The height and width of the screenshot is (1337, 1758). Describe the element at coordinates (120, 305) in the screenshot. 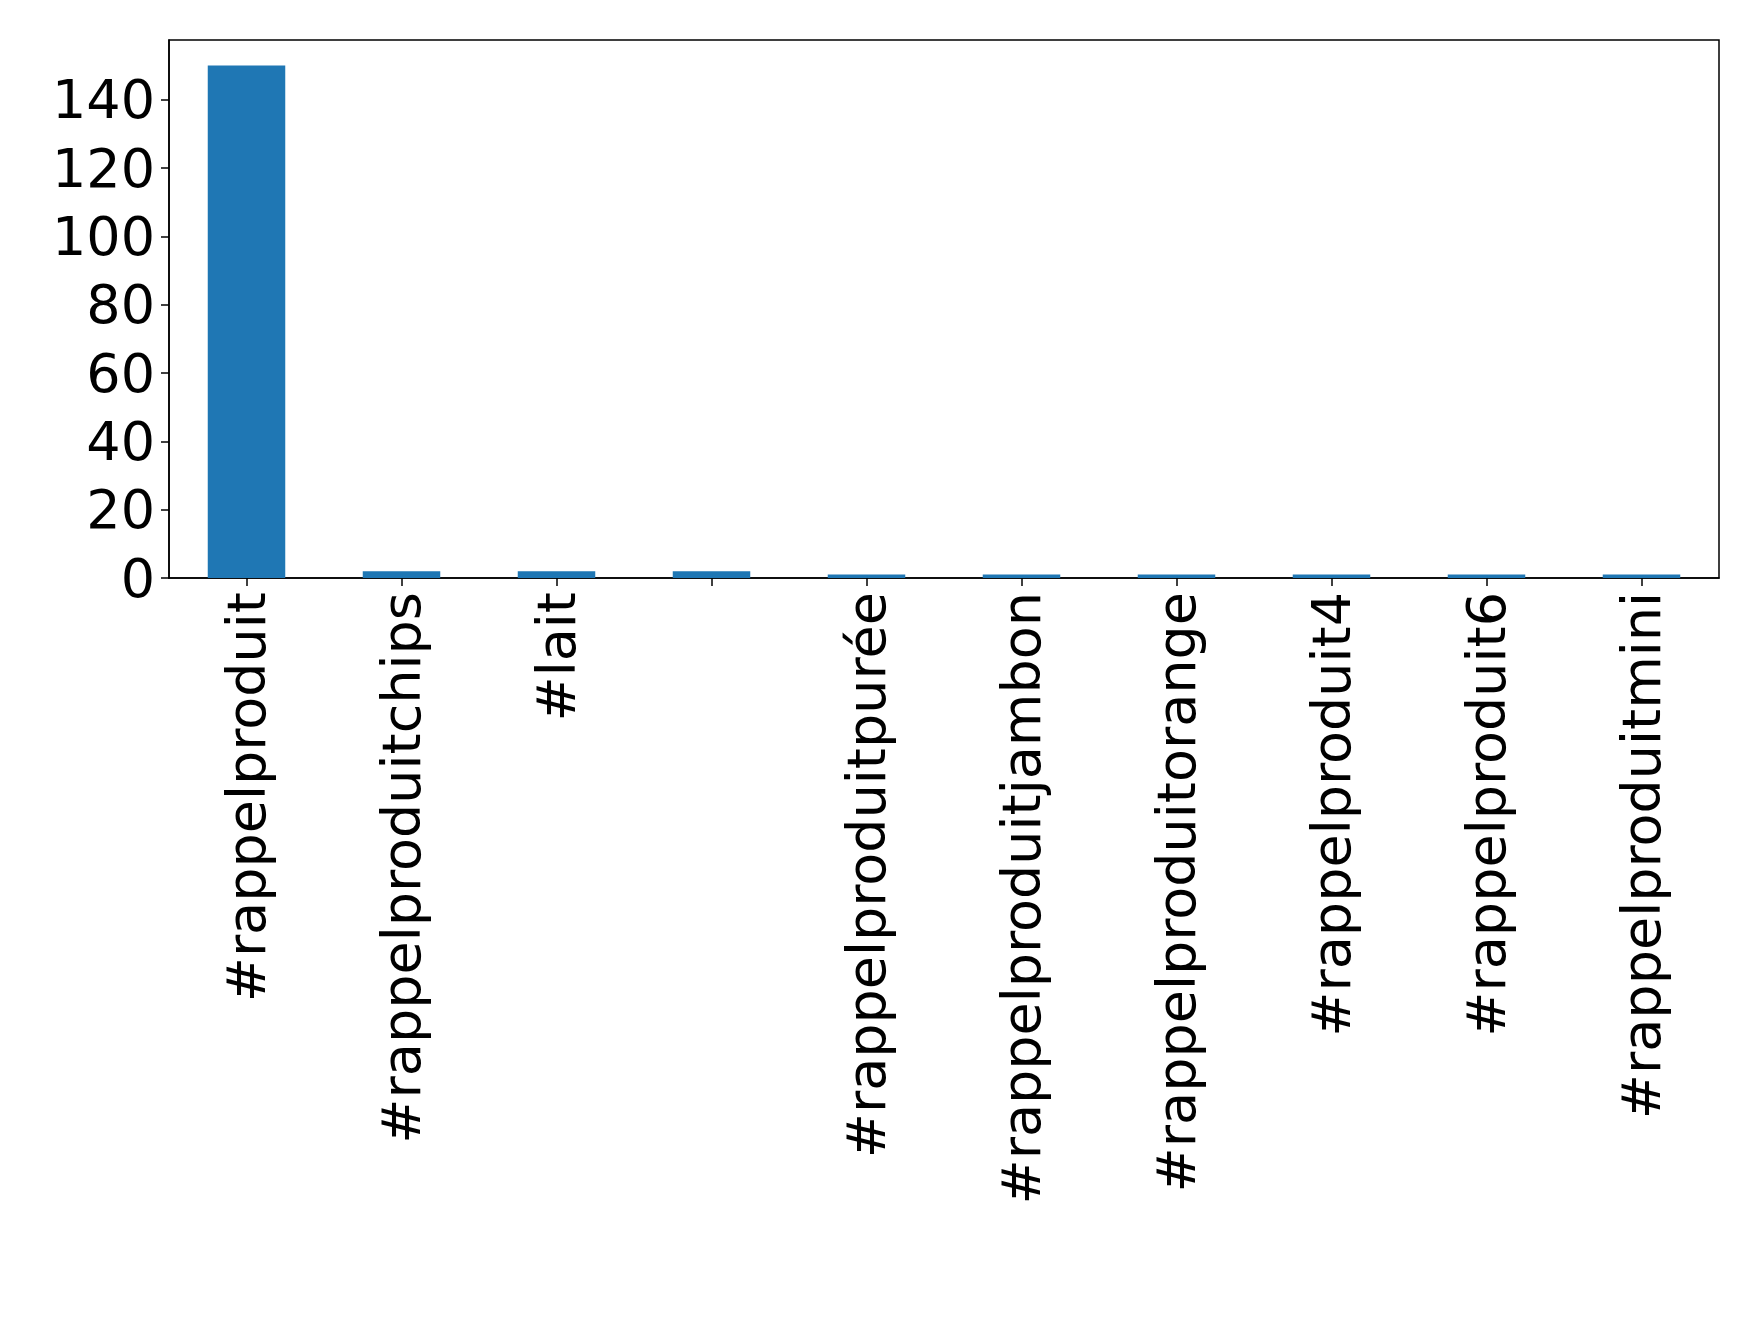

I see `y-tick-label: 80` at that location.